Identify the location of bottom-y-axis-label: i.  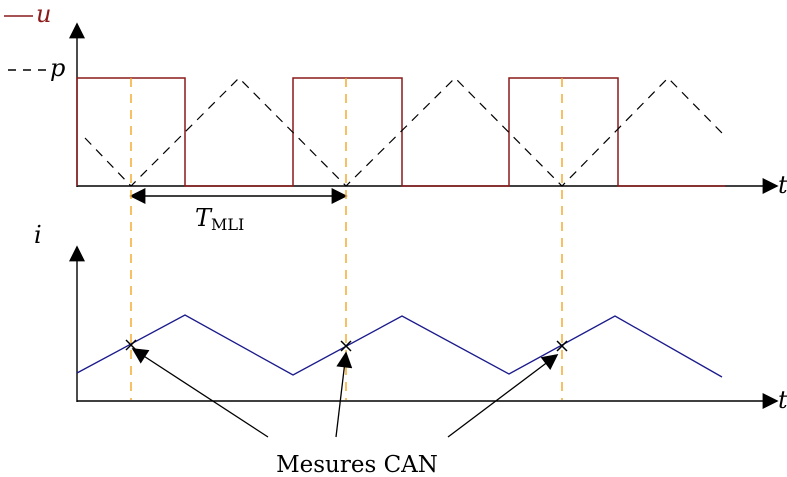
(38, 235).